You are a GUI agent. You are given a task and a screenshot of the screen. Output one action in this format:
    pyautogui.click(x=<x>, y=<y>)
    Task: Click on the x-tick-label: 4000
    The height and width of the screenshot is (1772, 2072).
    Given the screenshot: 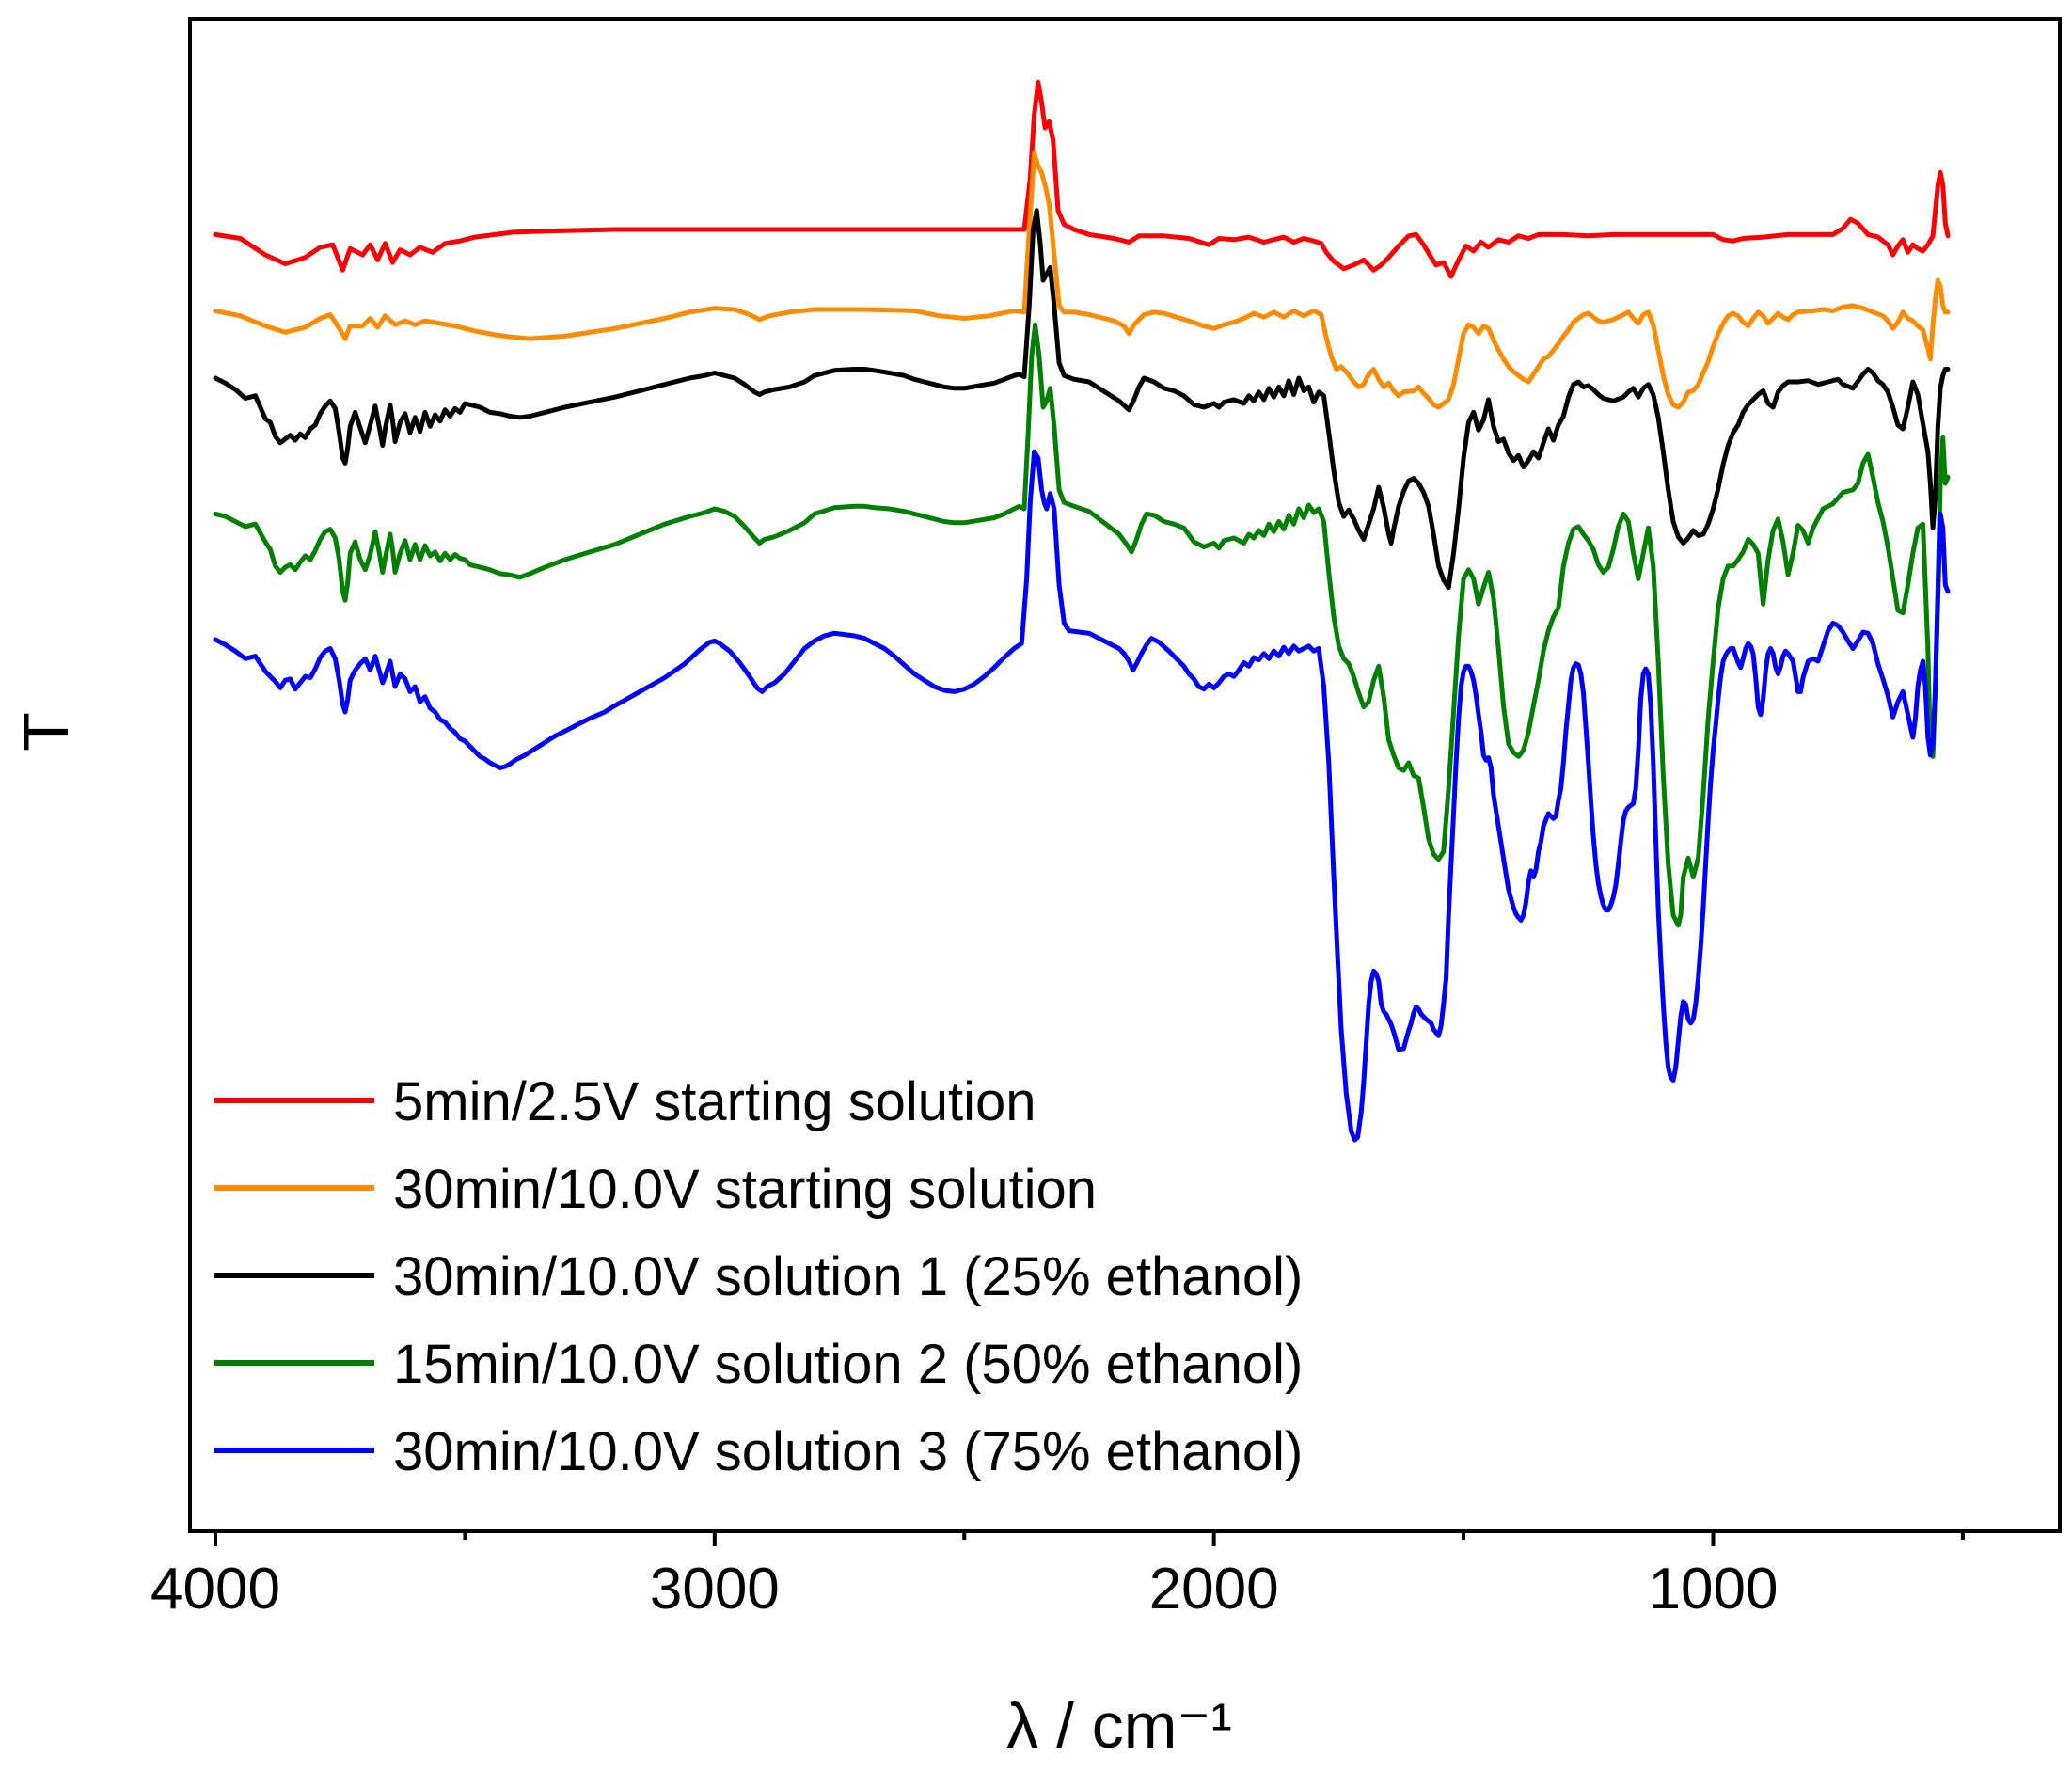 What is the action you would take?
    pyautogui.click(x=215, y=1589)
    